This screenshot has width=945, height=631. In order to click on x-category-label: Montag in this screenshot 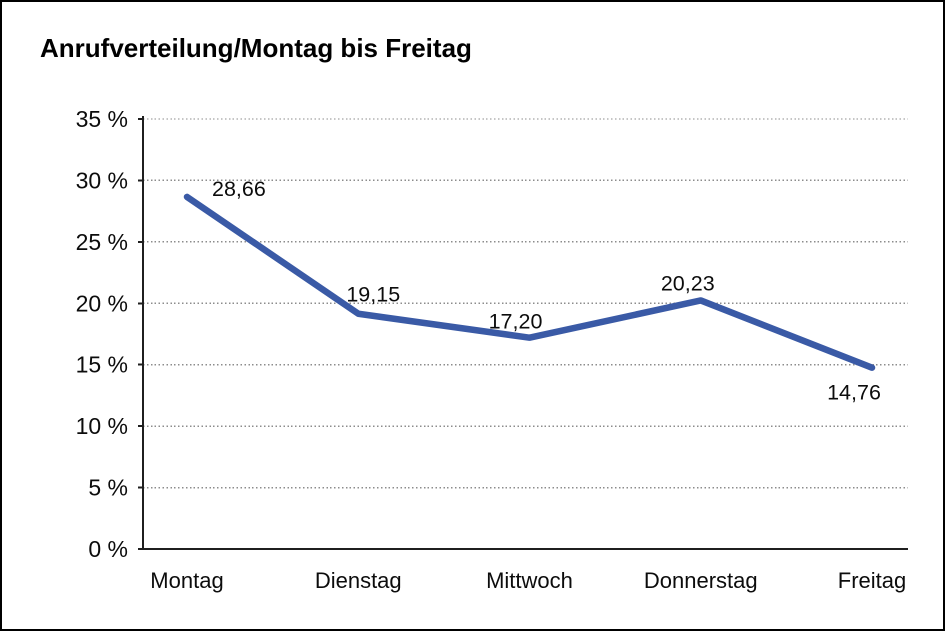, I will do `click(186, 580)`.